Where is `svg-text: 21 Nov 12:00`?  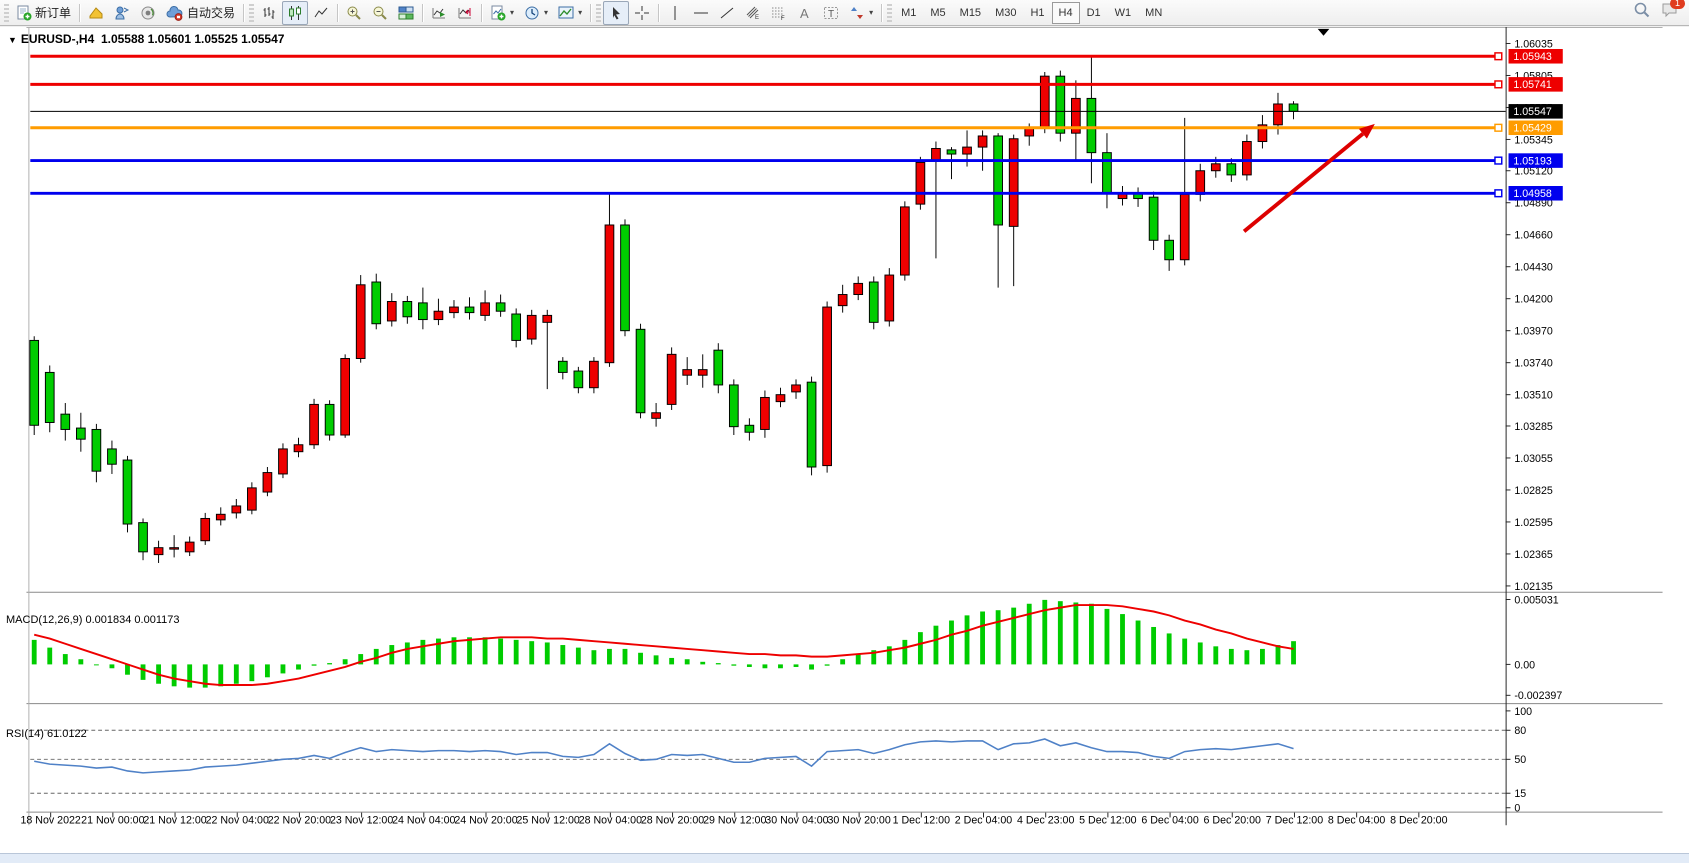
svg-text: 21 Nov 12:00 is located at coordinates (174, 820).